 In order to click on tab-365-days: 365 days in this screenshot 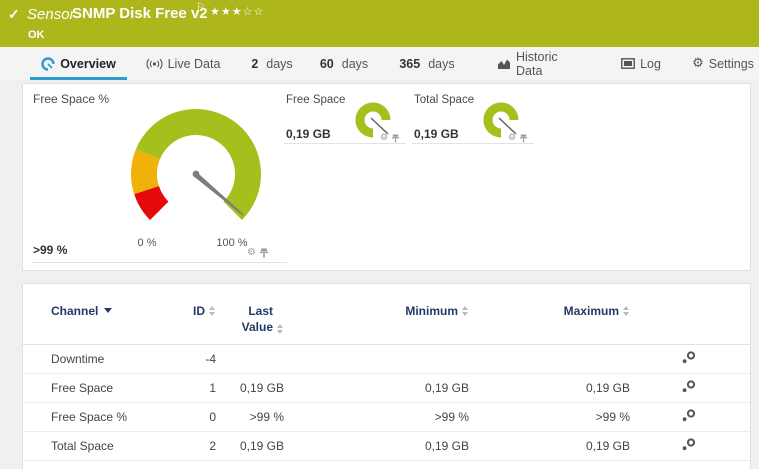, I will do `click(427, 63)`.